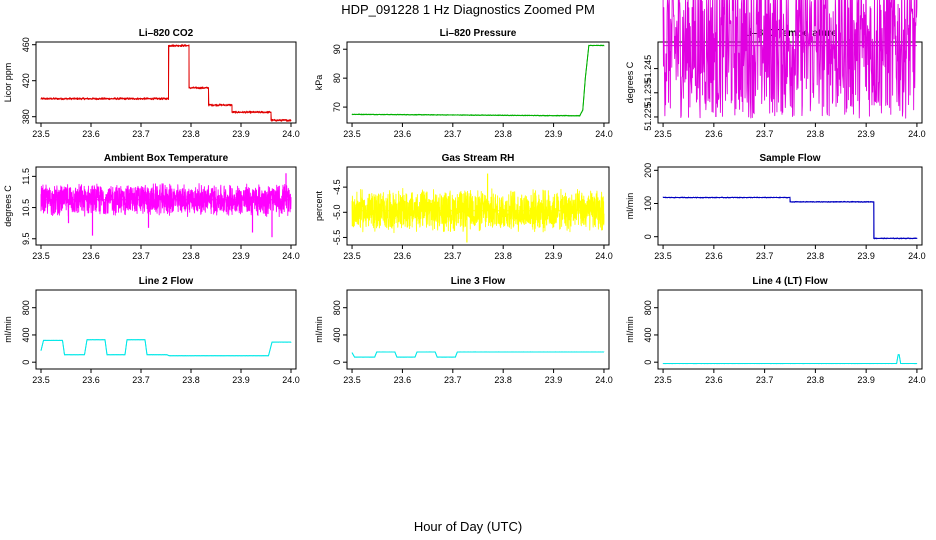  Describe the element at coordinates (26, 44) in the screenshot. I see `y-tick-label: 460` at that location.